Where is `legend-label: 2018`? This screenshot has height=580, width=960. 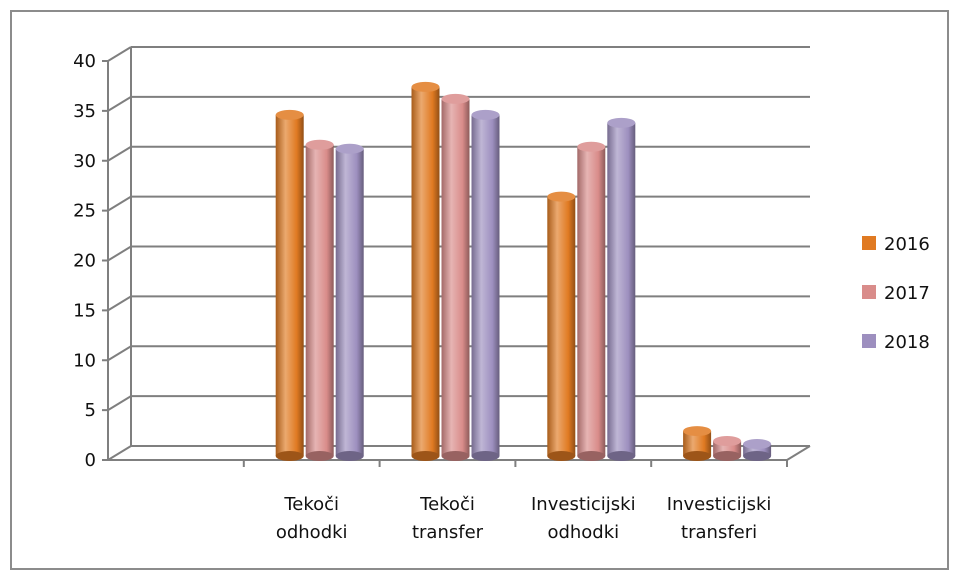 legend-label: 2018 is located at coordinates (907, 342).